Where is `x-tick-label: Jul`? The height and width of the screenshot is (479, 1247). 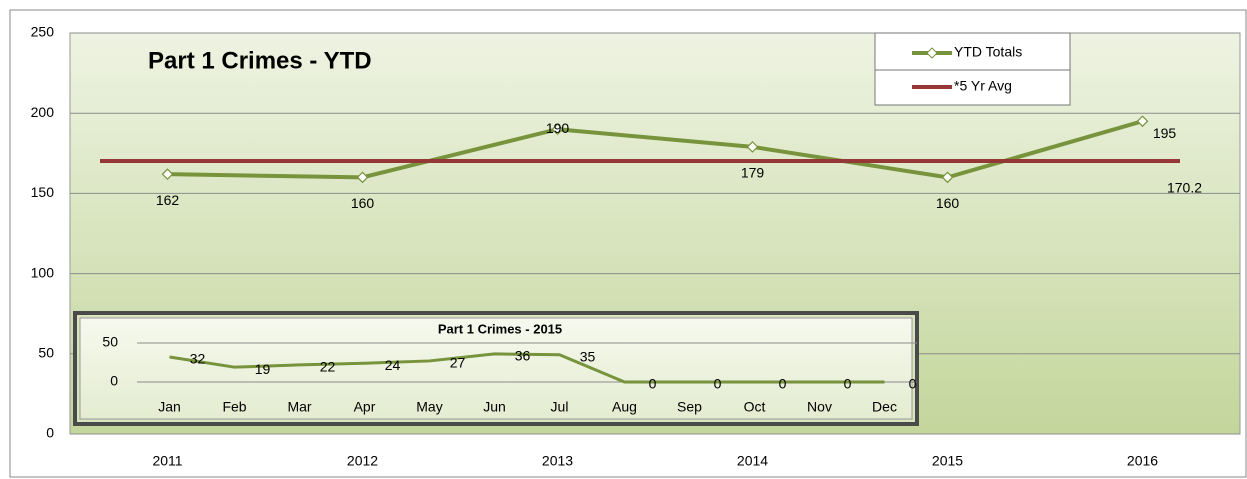
x-tick-label: Jul is located at coordinates (560, 407).